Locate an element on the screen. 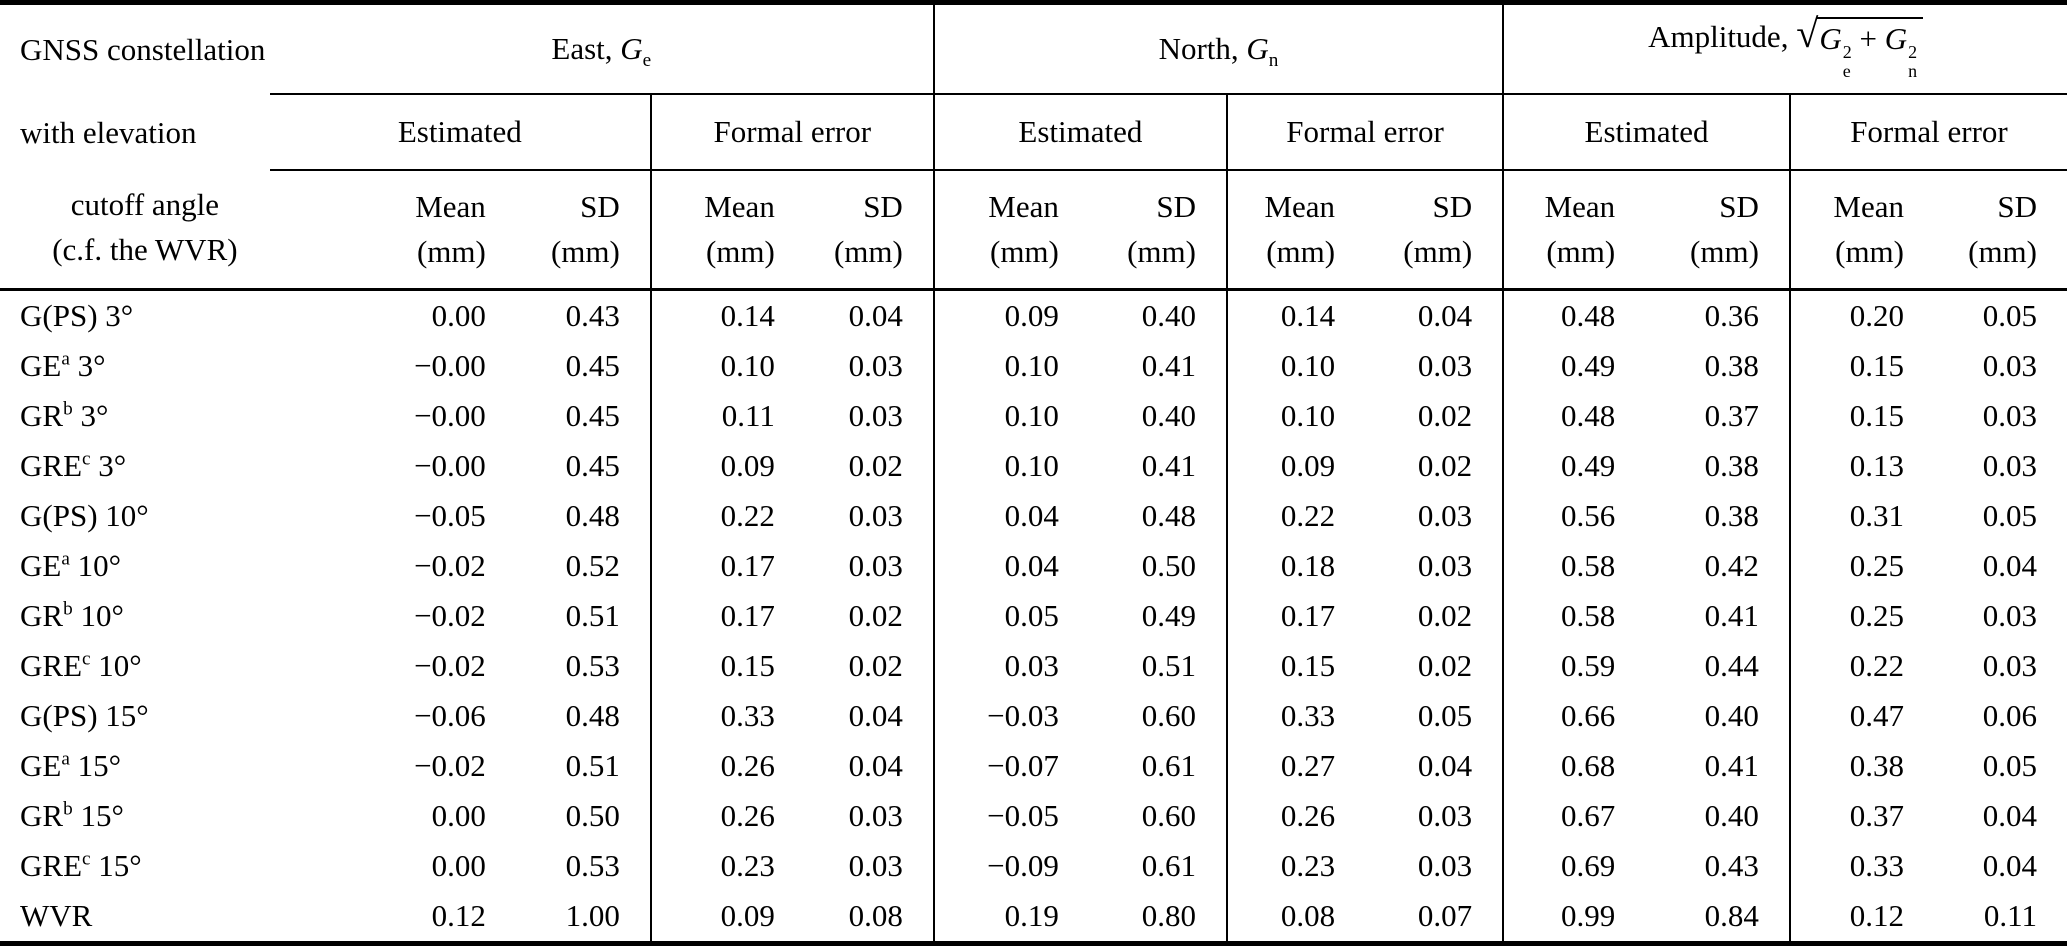  group-header-east: East, Ge is located at coordinates (602, 48).